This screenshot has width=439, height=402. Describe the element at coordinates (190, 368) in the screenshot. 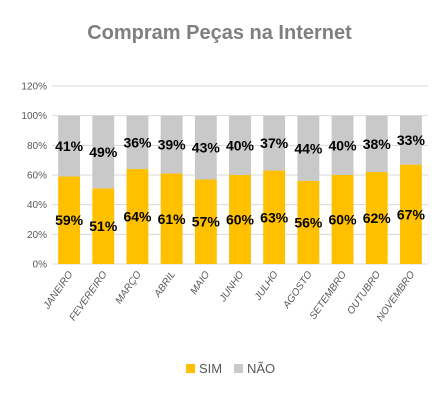

I see `legend-swatch-sim` at that location.